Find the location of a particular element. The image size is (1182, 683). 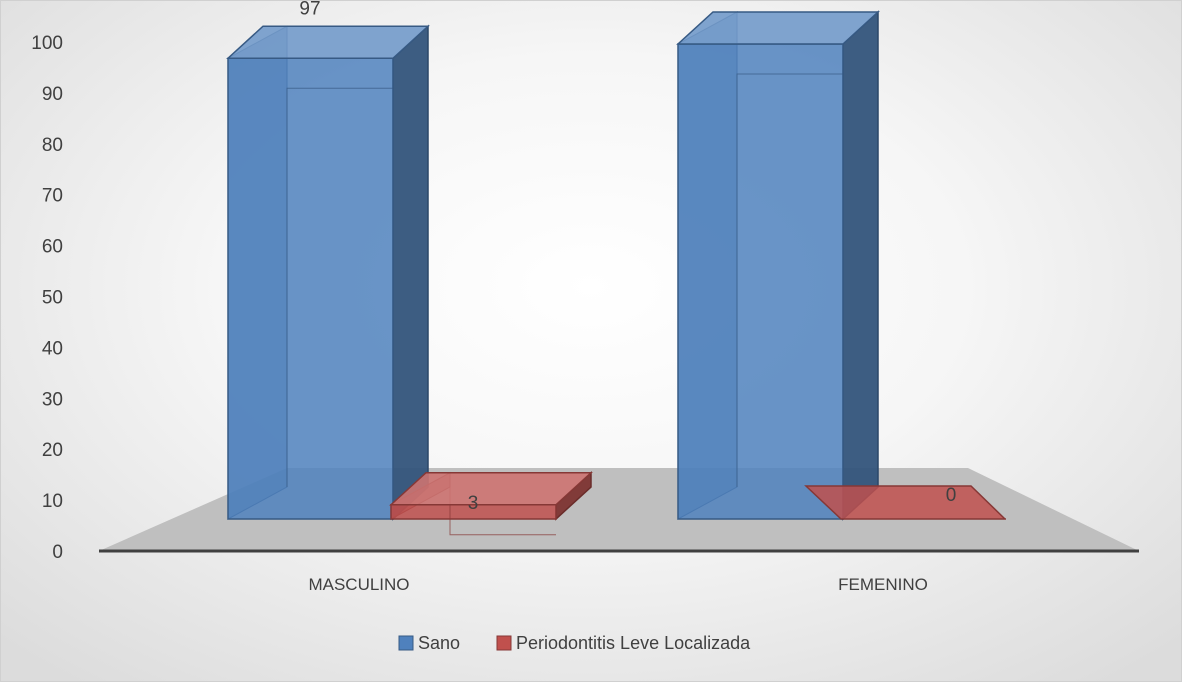

y-tick-label: 20 is located at coordinates (52, 450).